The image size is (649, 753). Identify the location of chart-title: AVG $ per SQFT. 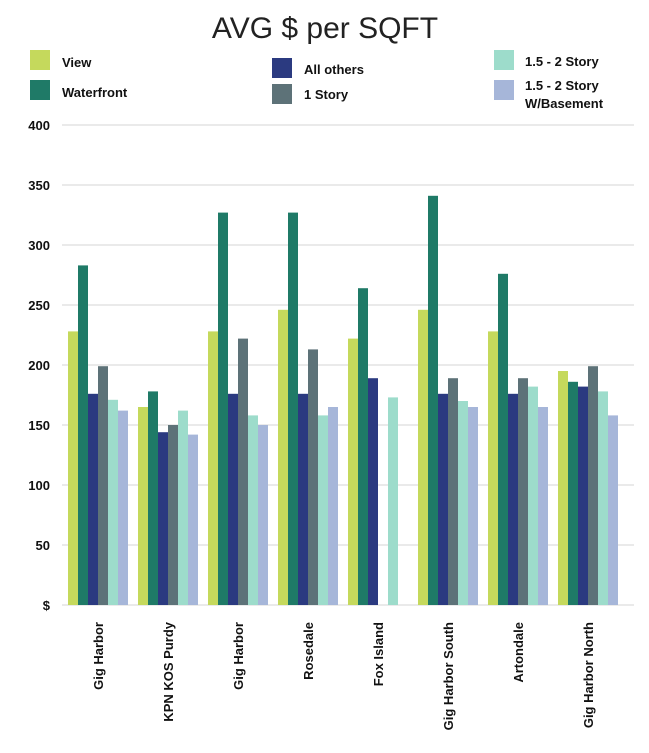
(325, 28).